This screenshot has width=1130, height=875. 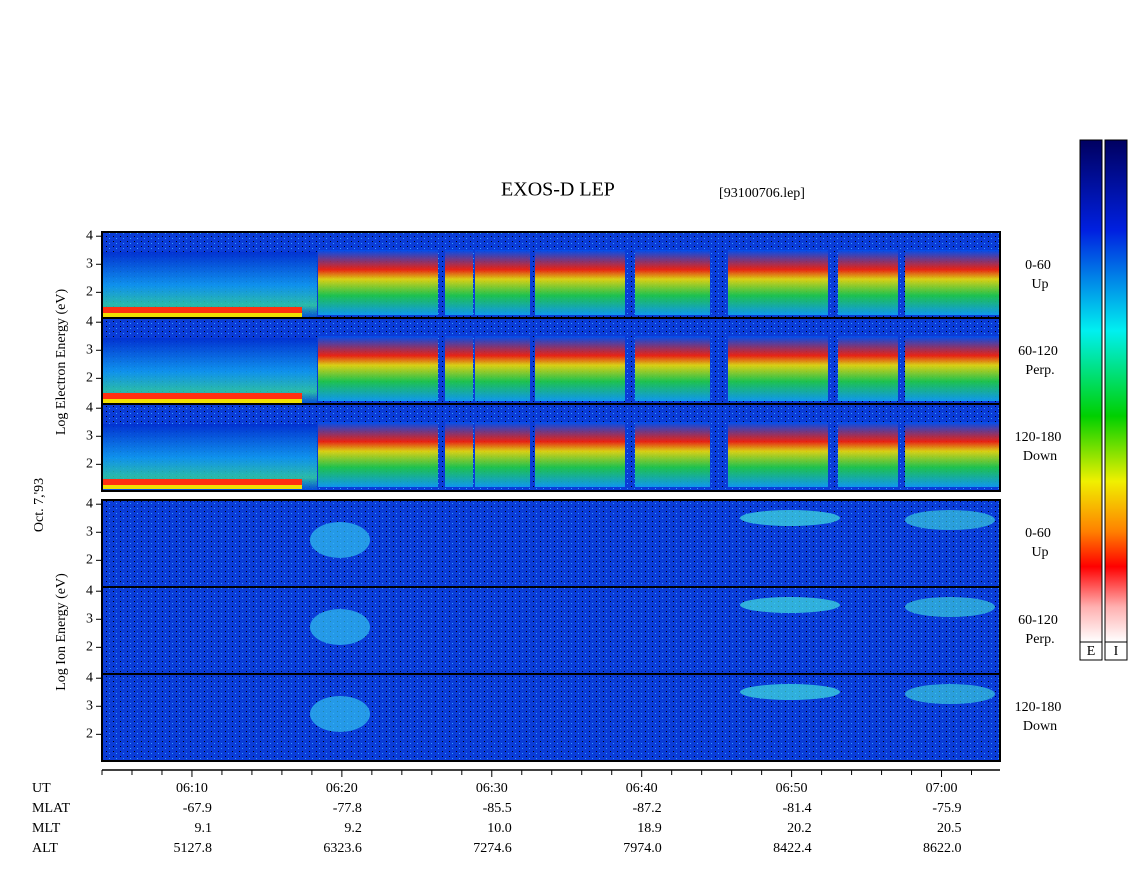 What do you see at coordinates (61, 632) in the screenshot?
I see `ion-y-label: Log Ion Energy (eV)` at bounding box center [61, 632].